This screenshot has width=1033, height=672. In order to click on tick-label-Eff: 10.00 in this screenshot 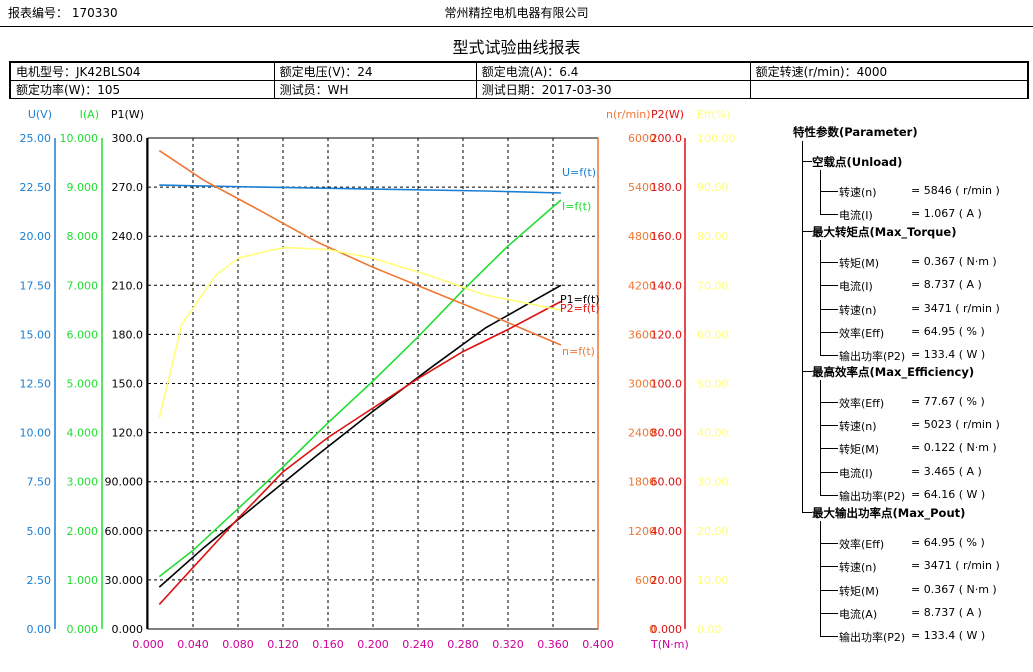, I will do `click(713, 580)`.